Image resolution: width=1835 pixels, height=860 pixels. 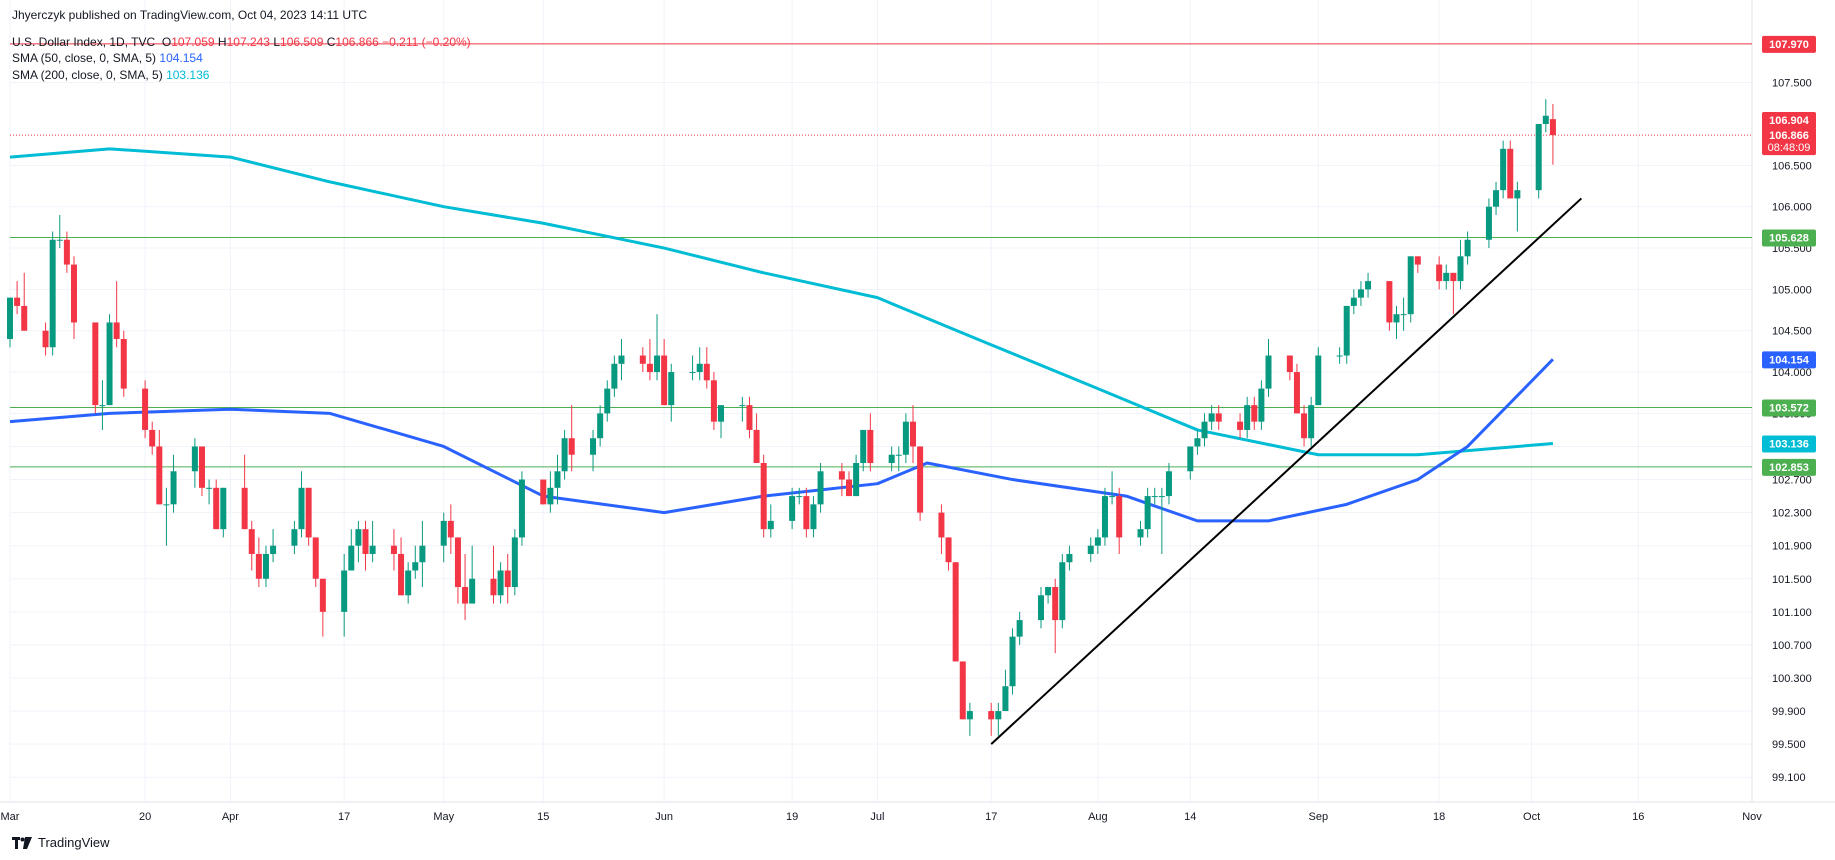 I want to click on y-tick-label: 106.500, so click(x=1792, y=166).